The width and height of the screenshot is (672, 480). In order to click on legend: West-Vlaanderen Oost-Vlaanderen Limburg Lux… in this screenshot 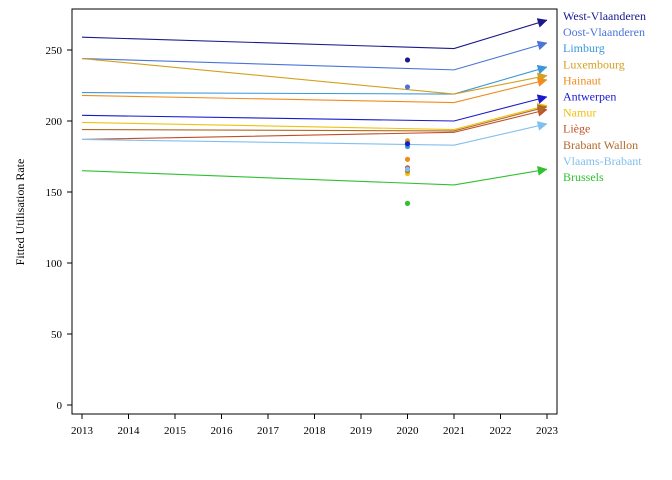, I will do `click(604, 96)`.